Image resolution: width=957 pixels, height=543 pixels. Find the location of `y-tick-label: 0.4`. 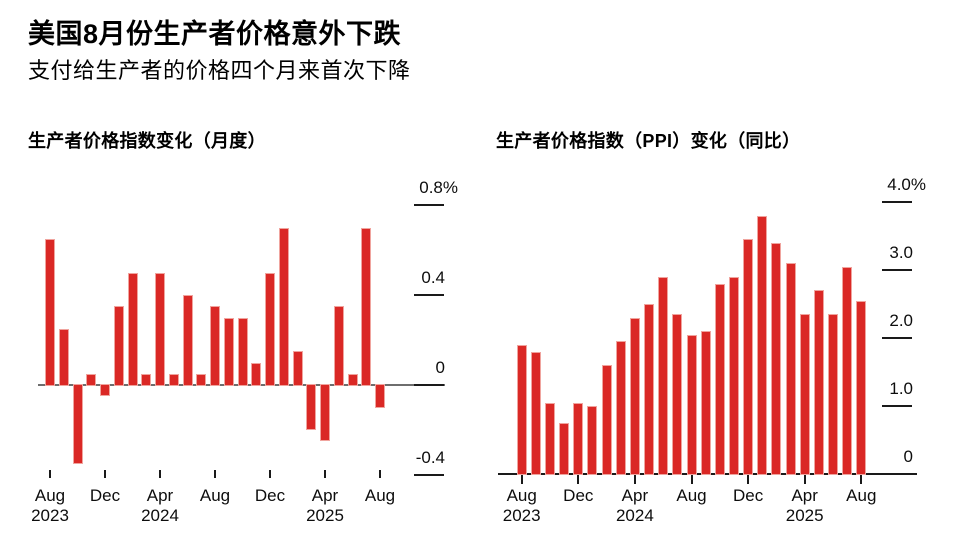

y-tick-label: 0.4 is located at coordinates (433, 277).